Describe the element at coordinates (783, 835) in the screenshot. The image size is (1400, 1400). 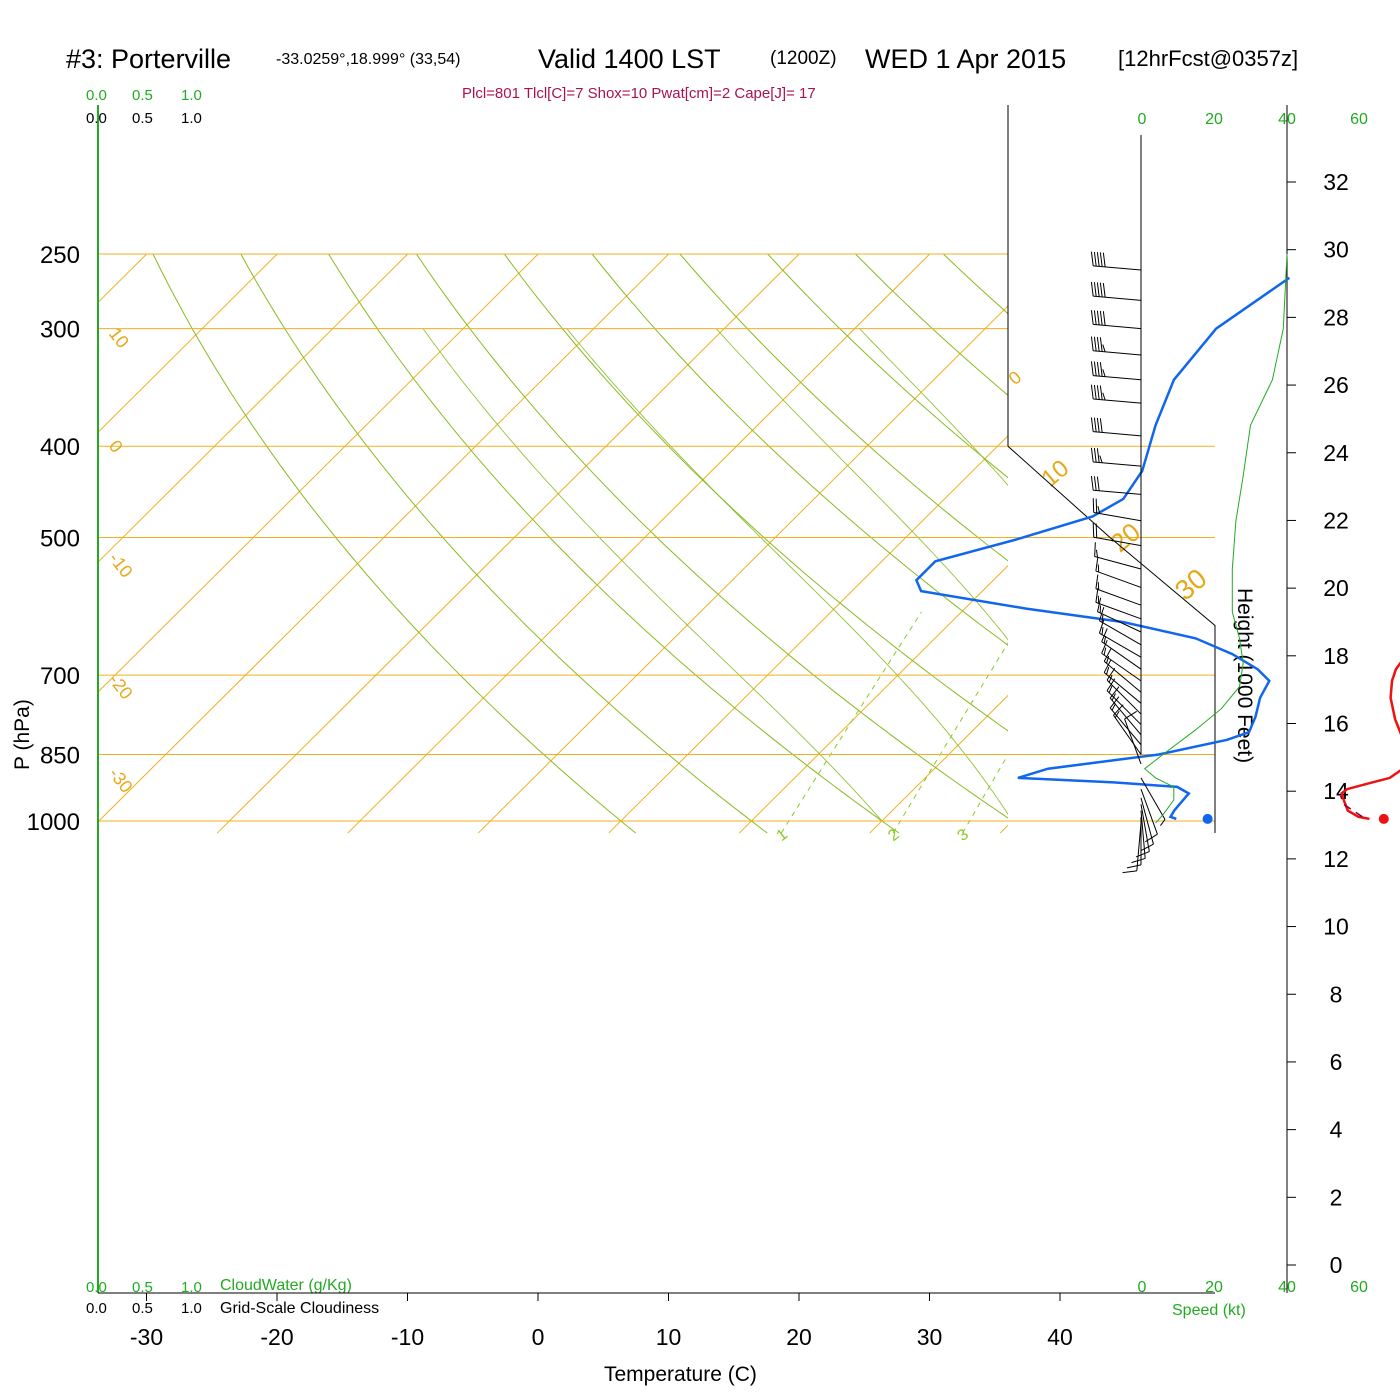
I see `mixing-ratio-label: 1` at that location.